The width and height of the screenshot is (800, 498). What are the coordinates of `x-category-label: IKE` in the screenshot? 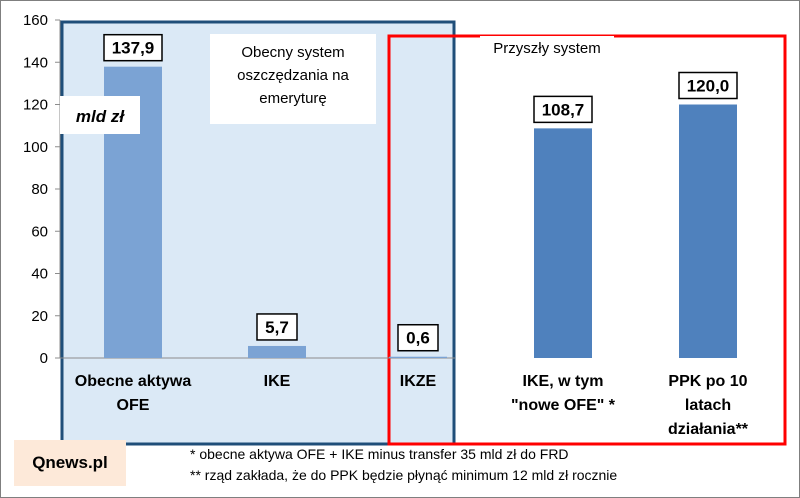 It's located at (277, 381).